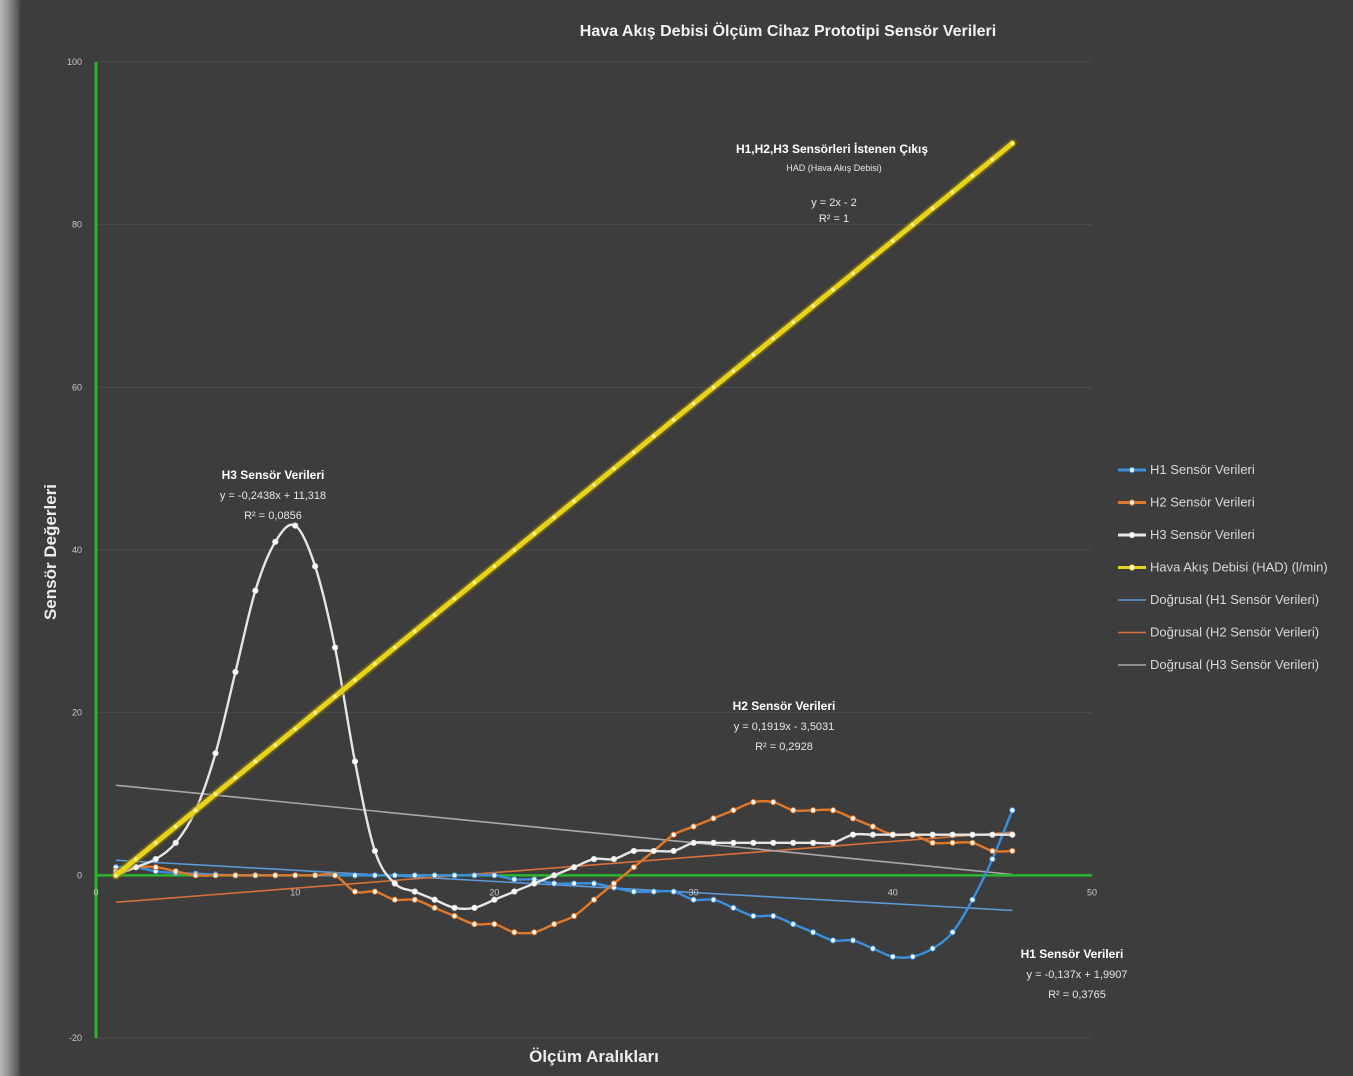 The height and width of the screenshot is (1076, 1353). Describe the element at coordinates (75, 1038) in the screenshot. I see `y-tick-label: -20` at that location.